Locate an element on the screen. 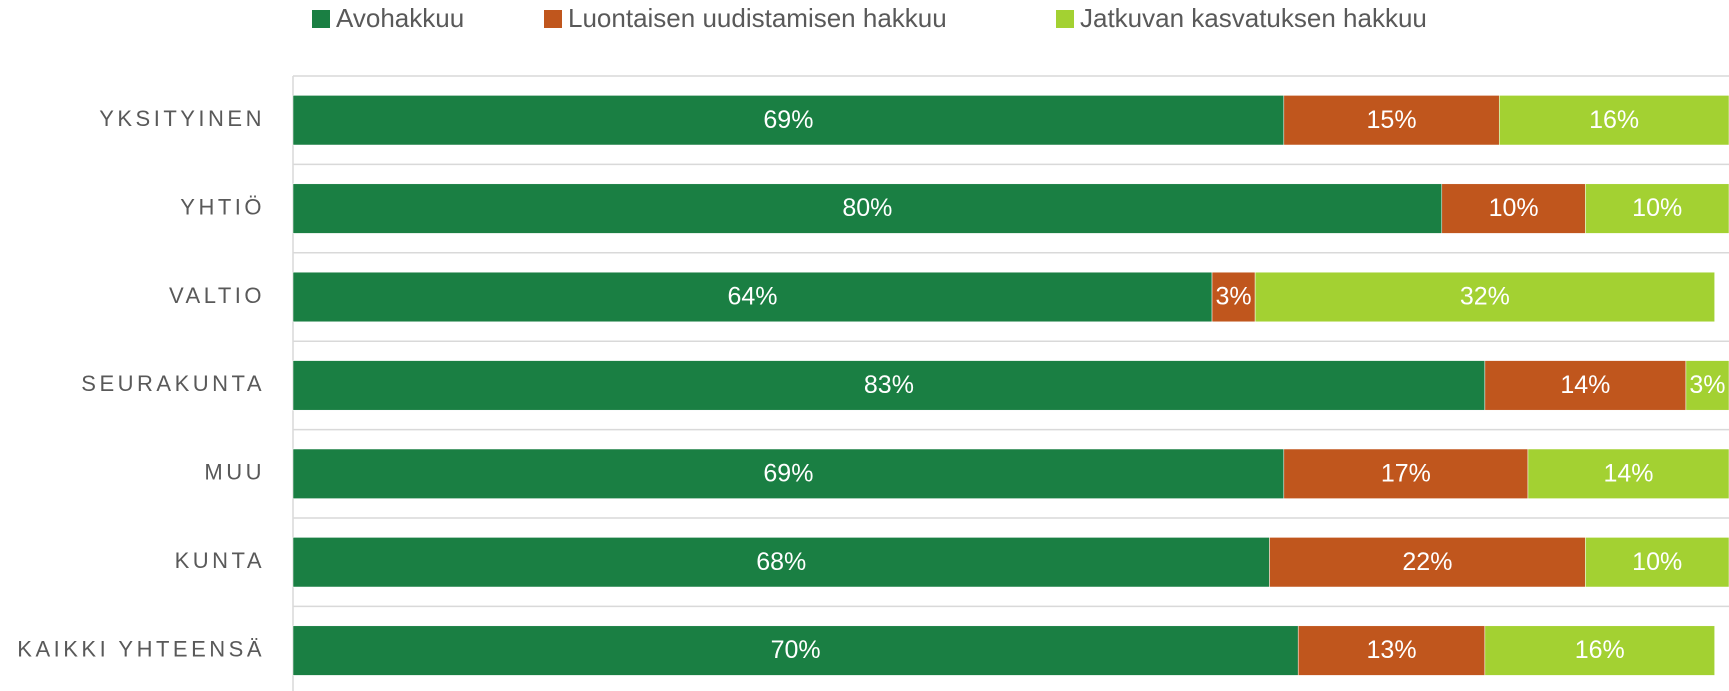  data-label: 15% is located at coordinates (1392, 120).